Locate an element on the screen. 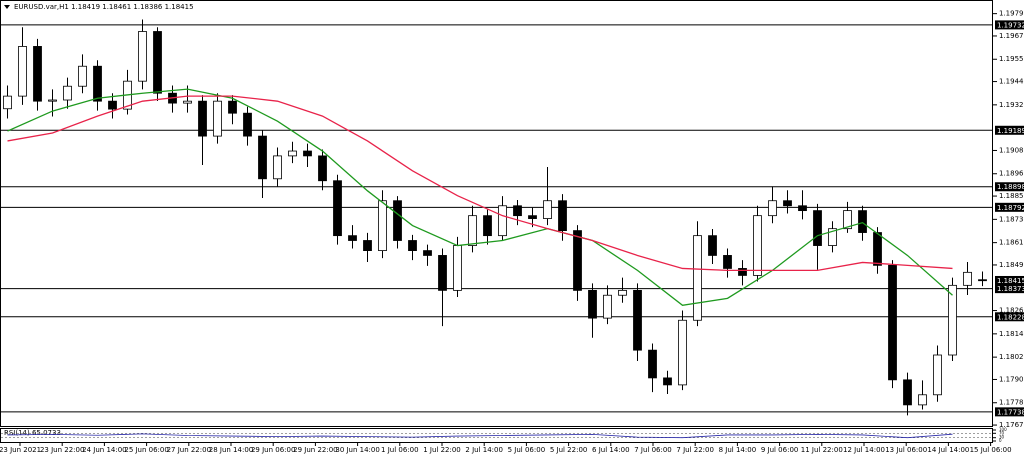 This screenshot has height=454, width=1024. h-line-label: 1.17738 is located at coordinates (1010, 412).